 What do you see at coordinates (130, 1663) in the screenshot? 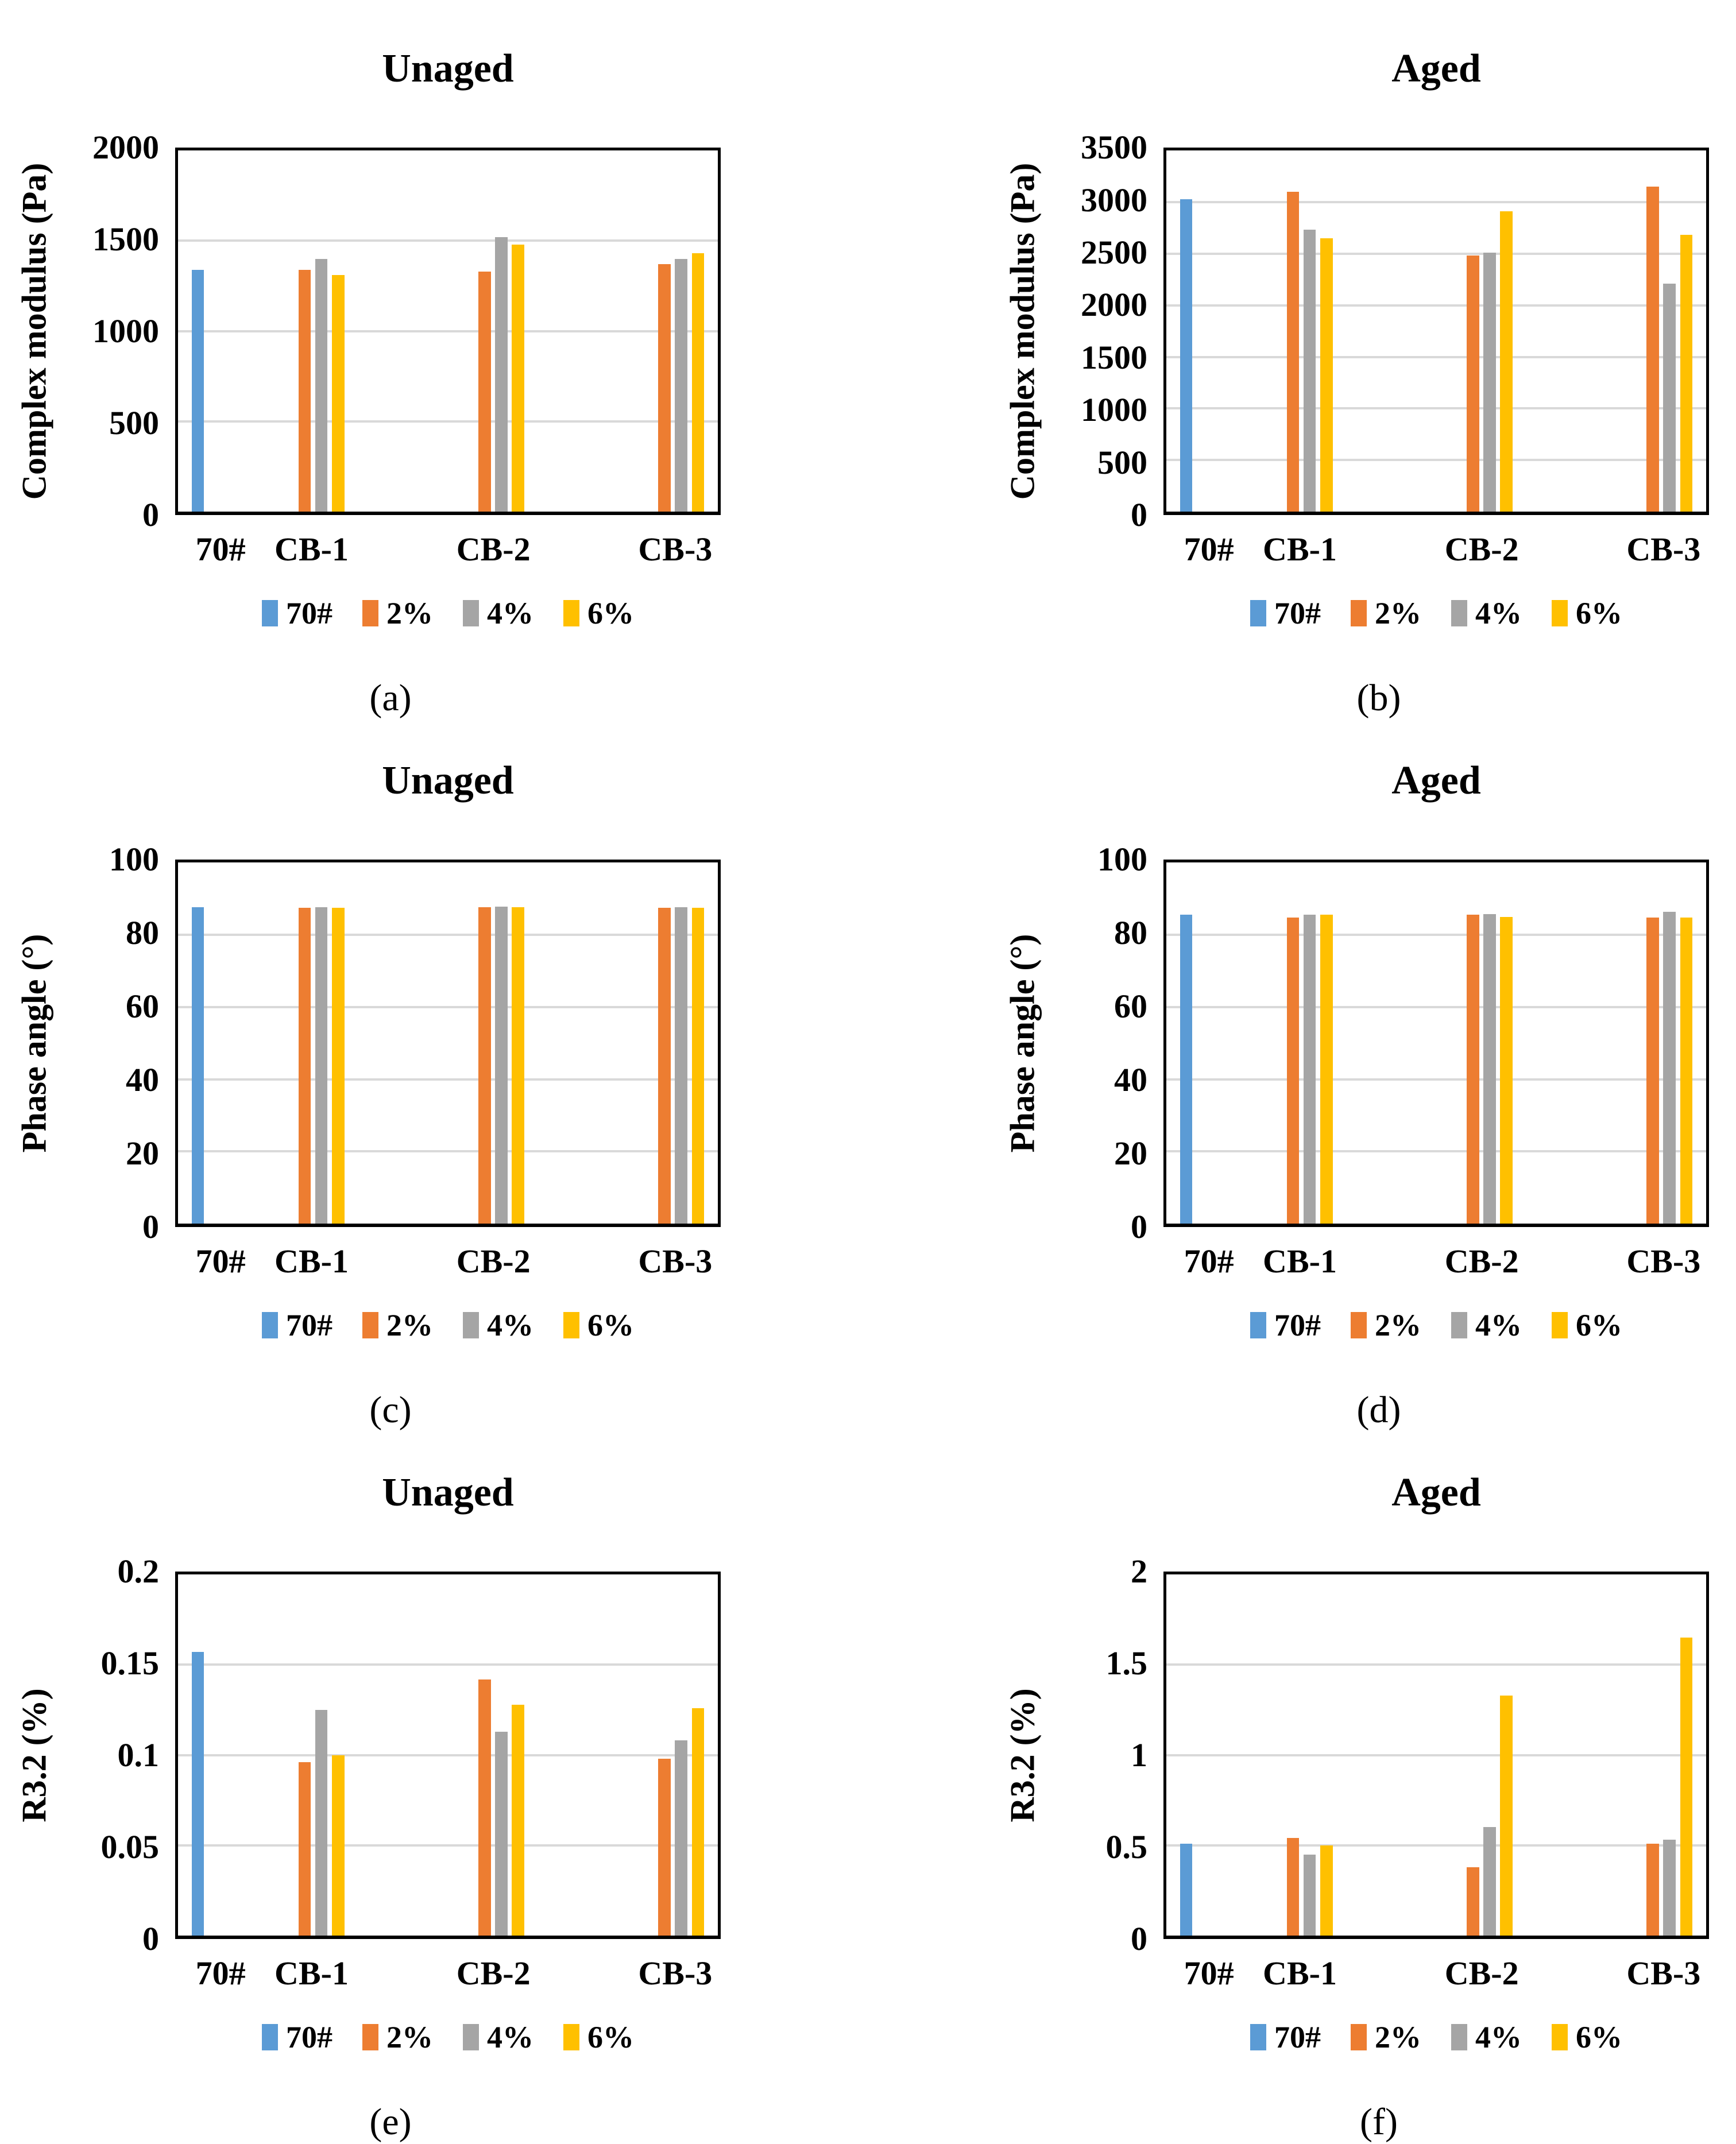
I see `y-tick-label: 0.15` at bounding box center [130, 1663].